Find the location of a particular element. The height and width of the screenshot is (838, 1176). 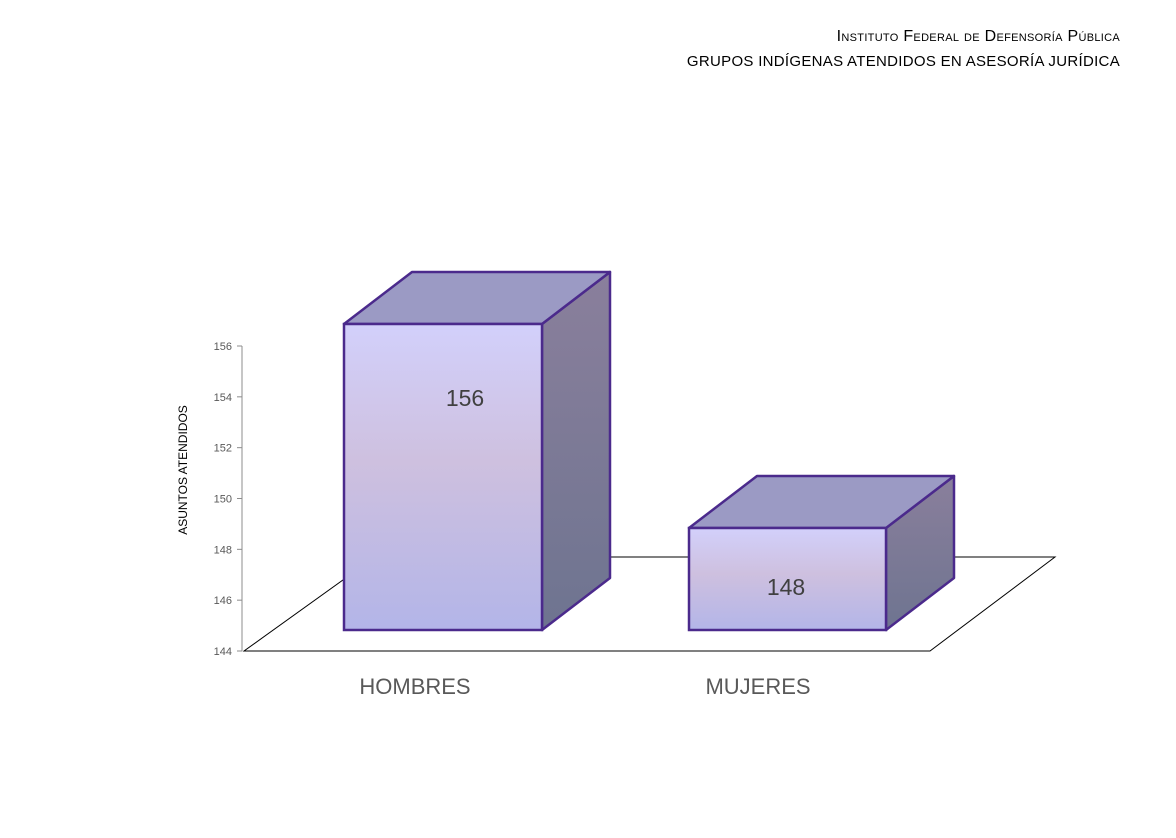

chart-title: Instituto Federal de Defensoría Pública is located at coordinates (978, 36).